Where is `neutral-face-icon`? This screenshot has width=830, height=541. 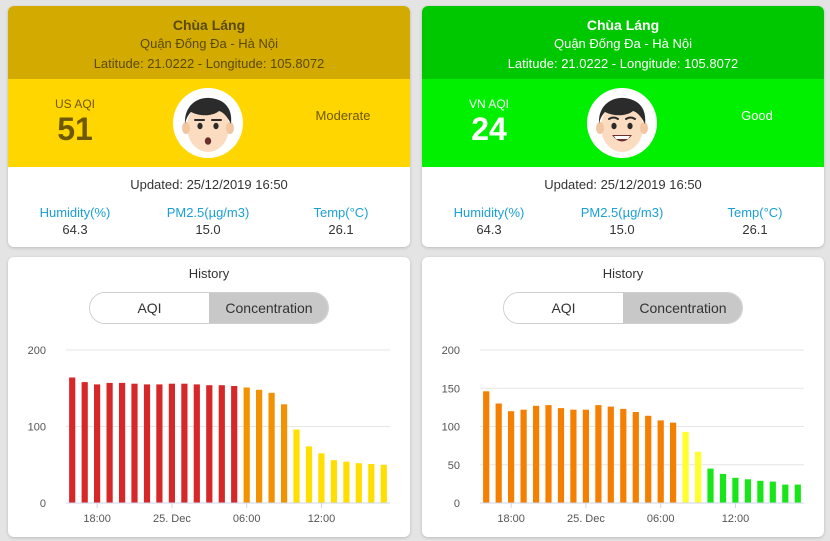 neutral-face-icon is located at coordinates (208, 123).